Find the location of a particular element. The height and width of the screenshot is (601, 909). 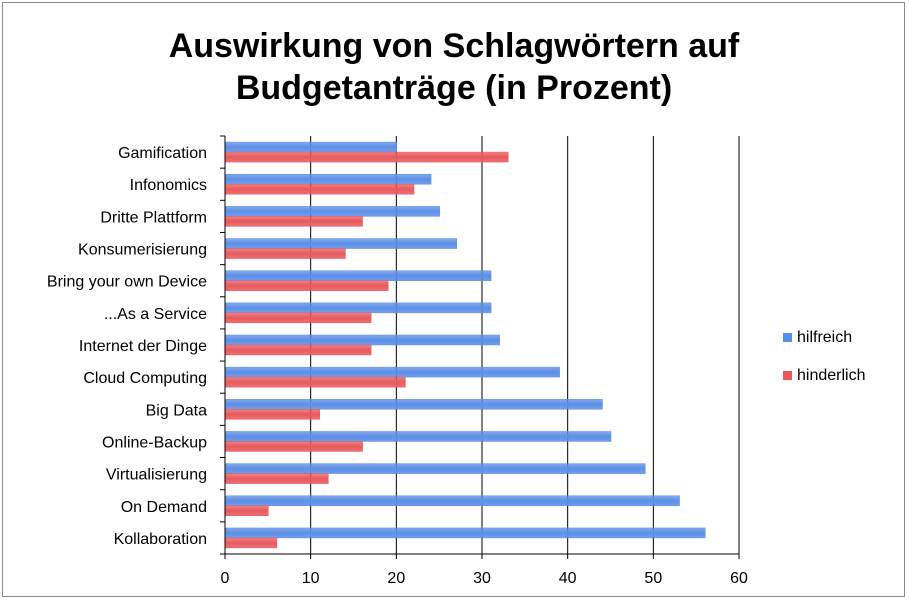

category-label: Cloud Computing is located at coordinates (145, 378).